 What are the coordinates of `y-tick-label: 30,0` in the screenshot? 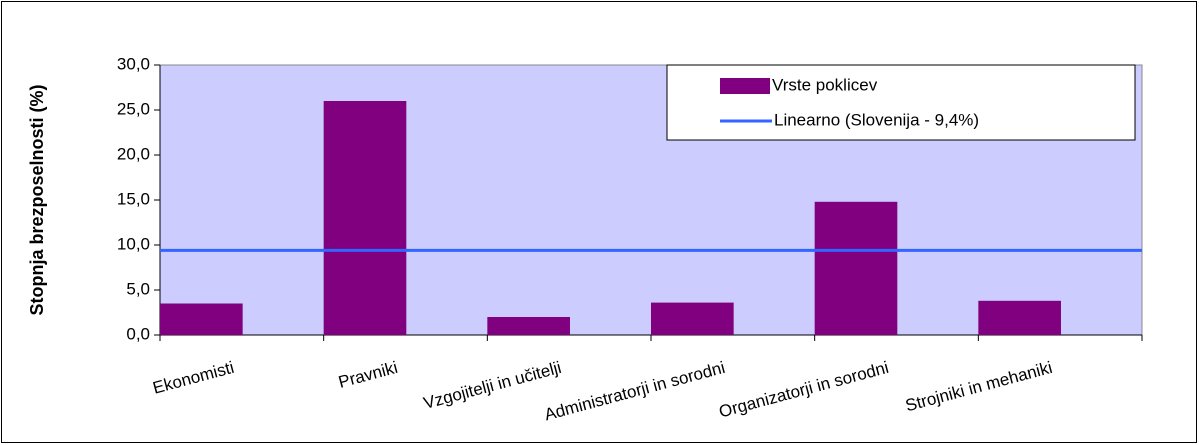 It's located at (133, 63).